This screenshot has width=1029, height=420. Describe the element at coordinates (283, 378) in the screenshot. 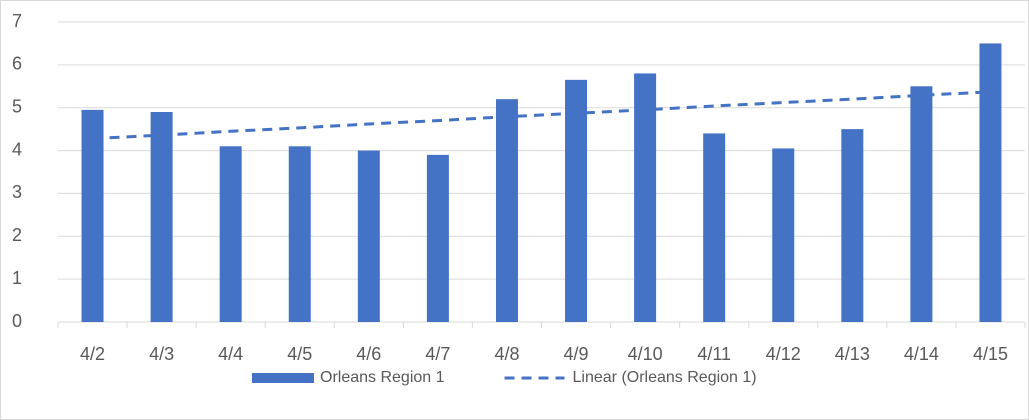

I see `legend-swatch` at that location.